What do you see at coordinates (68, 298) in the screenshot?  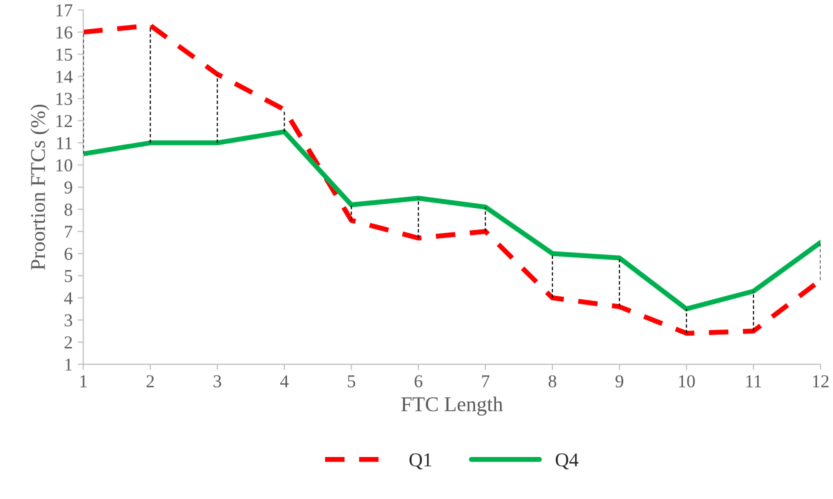 I see `y-tick-label: 4` at bounding box center [68, 298].